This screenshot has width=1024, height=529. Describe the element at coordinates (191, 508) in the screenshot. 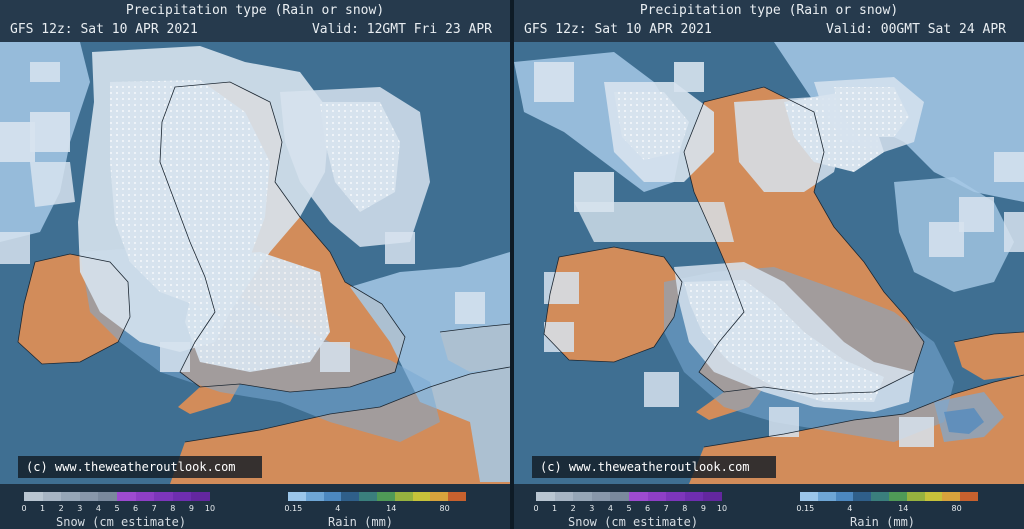

I see `snow-tick-label: 9` at that location.